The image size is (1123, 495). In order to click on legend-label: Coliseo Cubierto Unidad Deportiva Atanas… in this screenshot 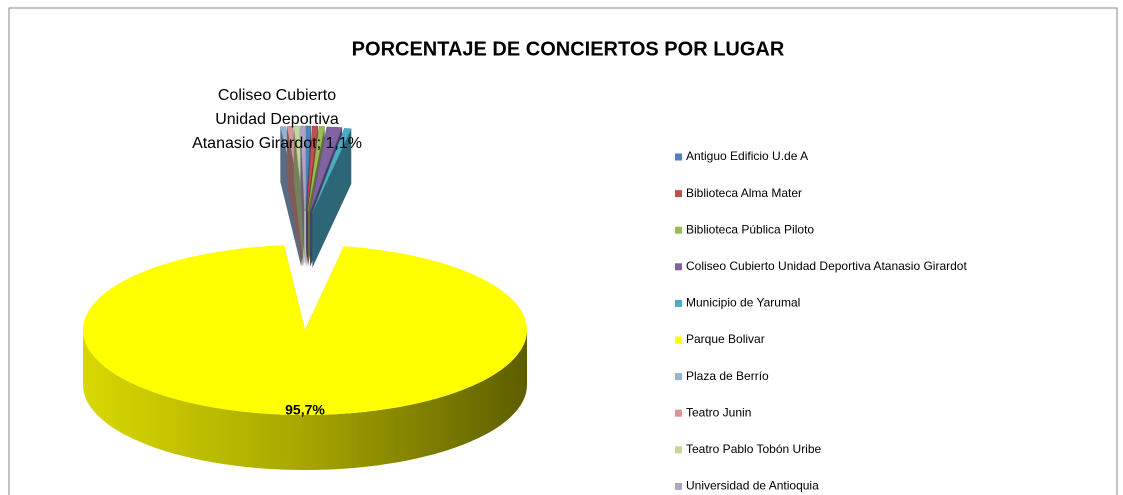, I will do `click(826, 266)`.